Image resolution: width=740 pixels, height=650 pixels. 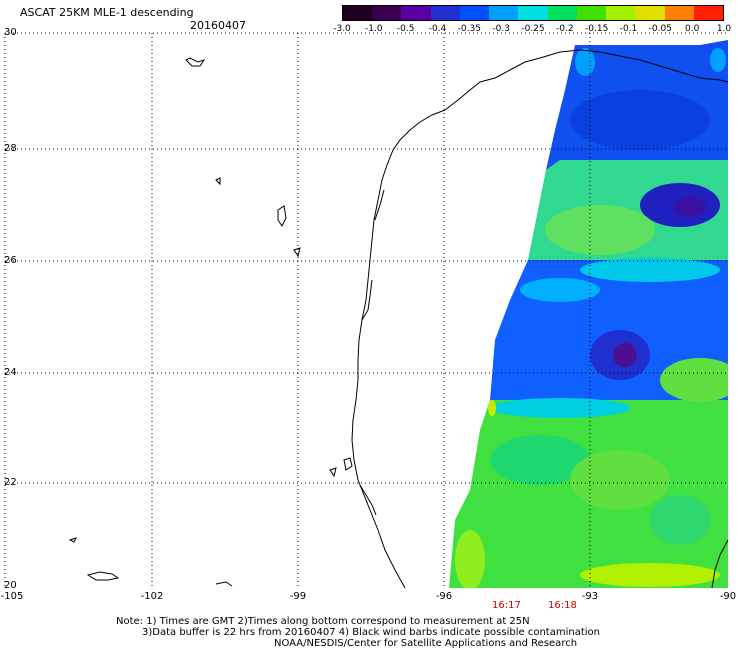 I want to click on y-label-28: 28, so click(x=10, y=148).